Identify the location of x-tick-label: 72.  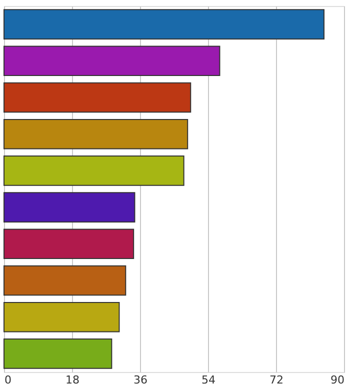
(277, 380).